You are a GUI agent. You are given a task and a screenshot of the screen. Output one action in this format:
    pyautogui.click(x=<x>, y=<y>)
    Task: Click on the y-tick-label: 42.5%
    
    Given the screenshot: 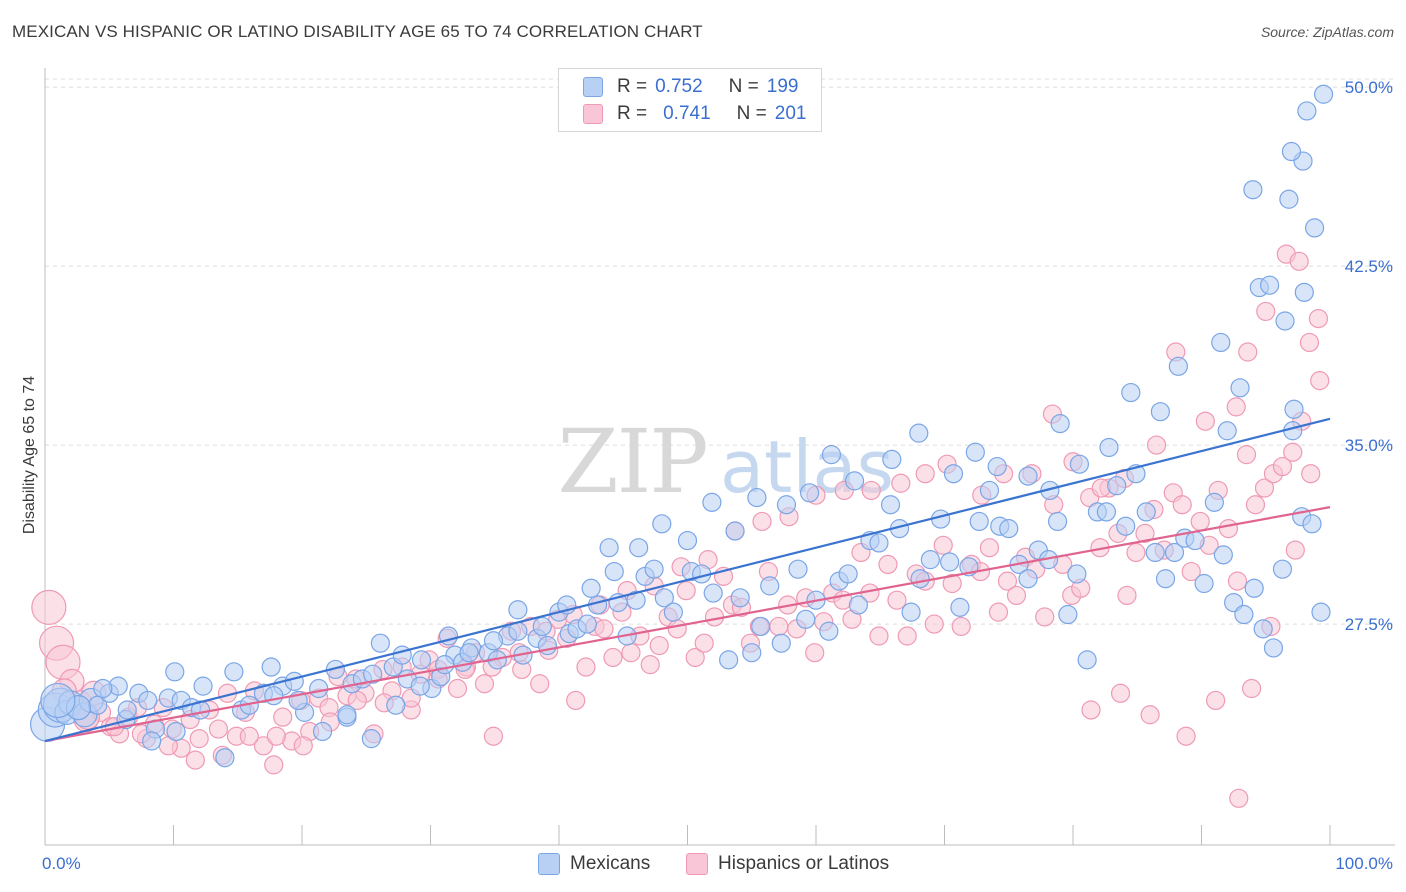 What is the action you would take?
    pyautogui.click(x=1369, y=266)
    